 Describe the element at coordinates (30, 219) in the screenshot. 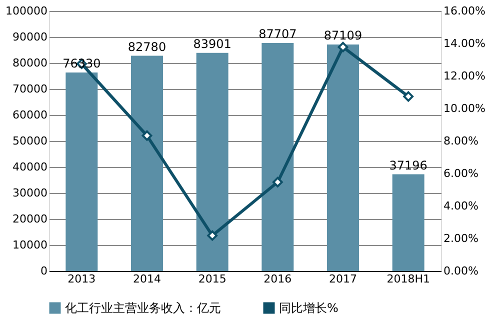

I see `y-tick-label: 20000` at that location.